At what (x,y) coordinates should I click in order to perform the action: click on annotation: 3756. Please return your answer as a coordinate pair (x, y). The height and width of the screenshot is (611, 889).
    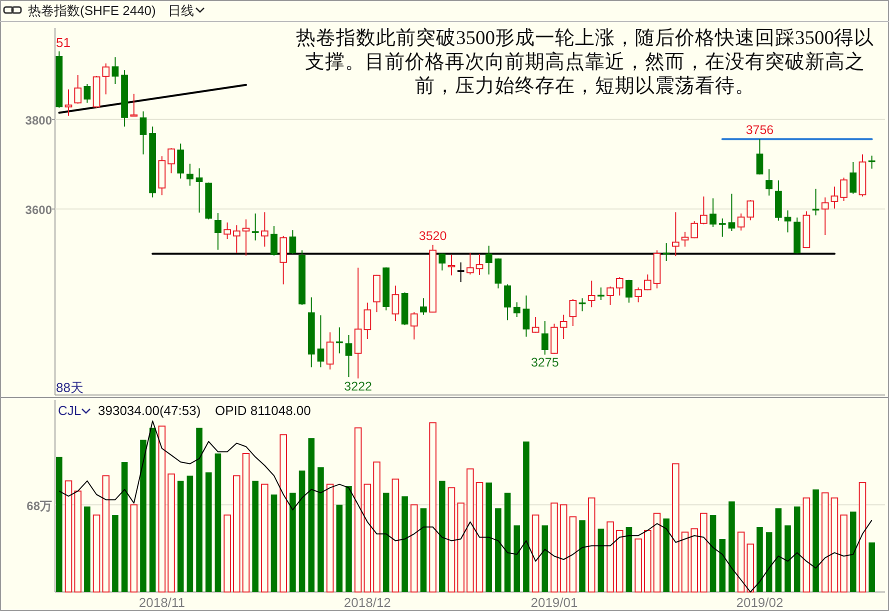
    Looking at the image, I should click on (760, 130).